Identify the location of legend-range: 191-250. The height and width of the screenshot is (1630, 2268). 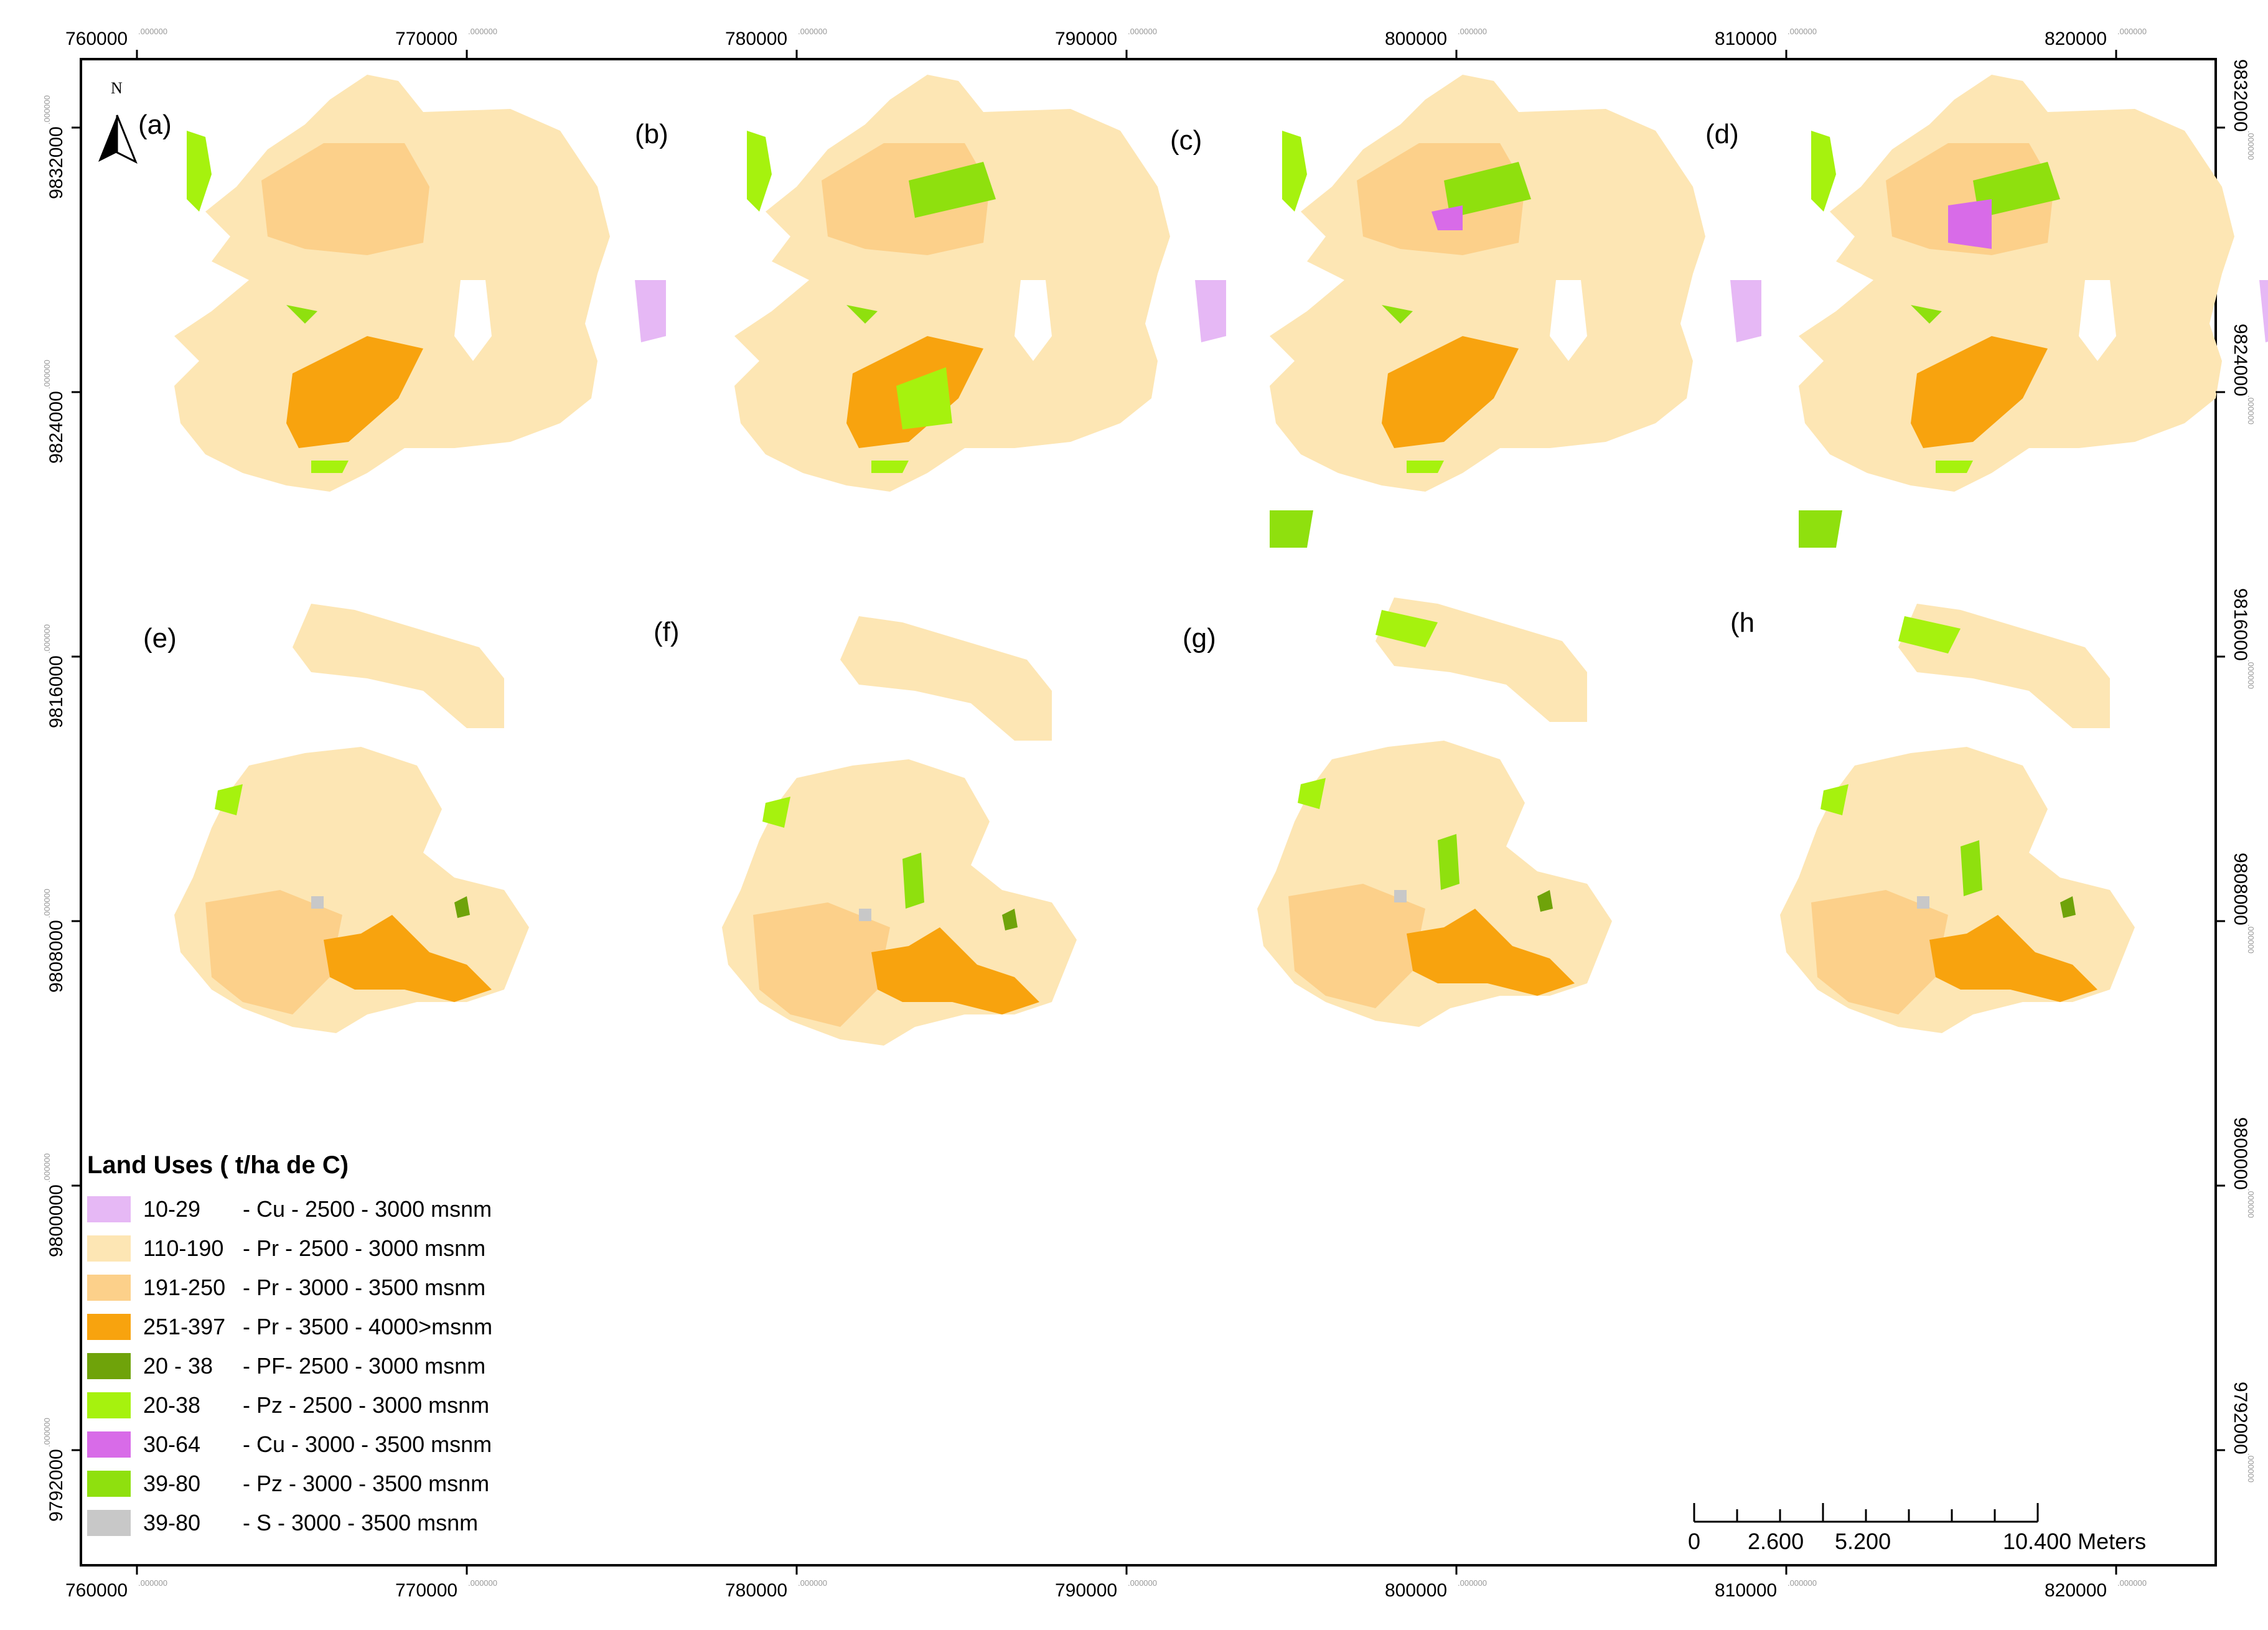
(185, 1287).